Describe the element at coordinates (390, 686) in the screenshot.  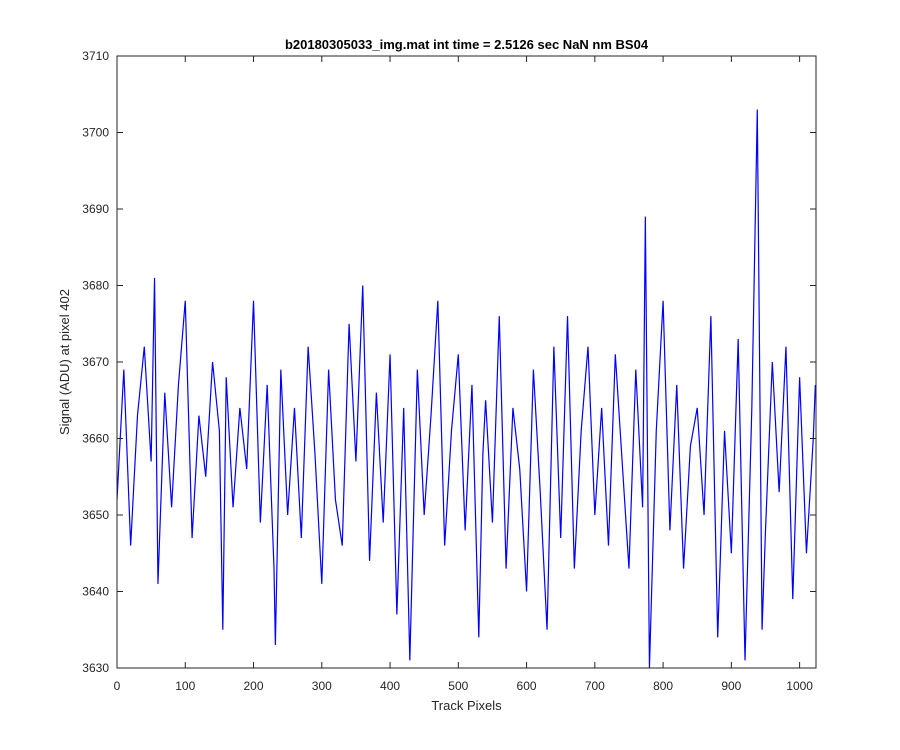
I see `x-tick-label: 400` at that location.